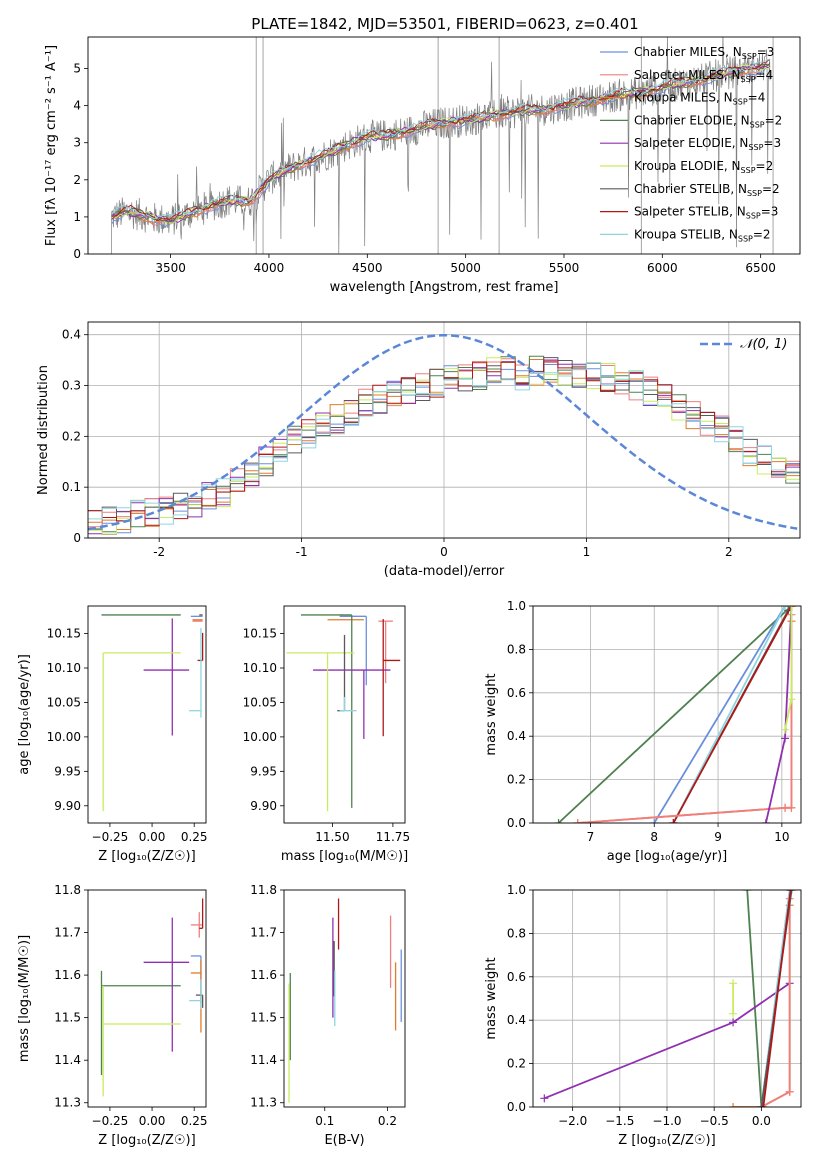  I want to click on y-axis-label: mass [log₁₀(M/M☉)], so click(24, 998).